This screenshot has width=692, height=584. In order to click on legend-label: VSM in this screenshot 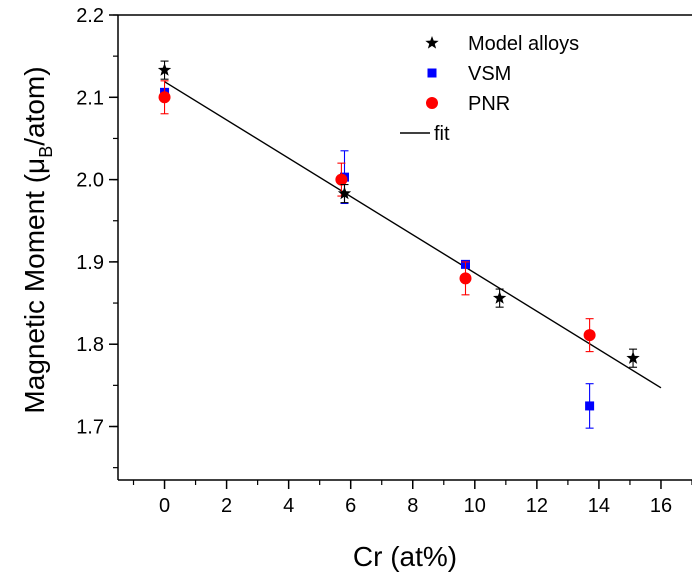, I will do `click(489, 74)`.